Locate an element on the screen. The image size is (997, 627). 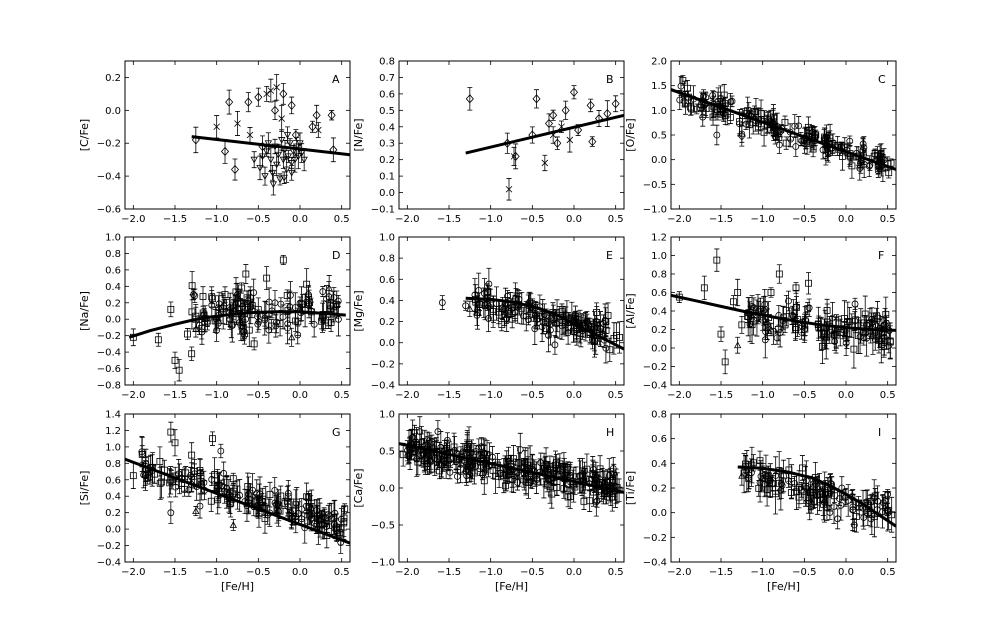
panel-letter: A is located at coordinates (336, 79).